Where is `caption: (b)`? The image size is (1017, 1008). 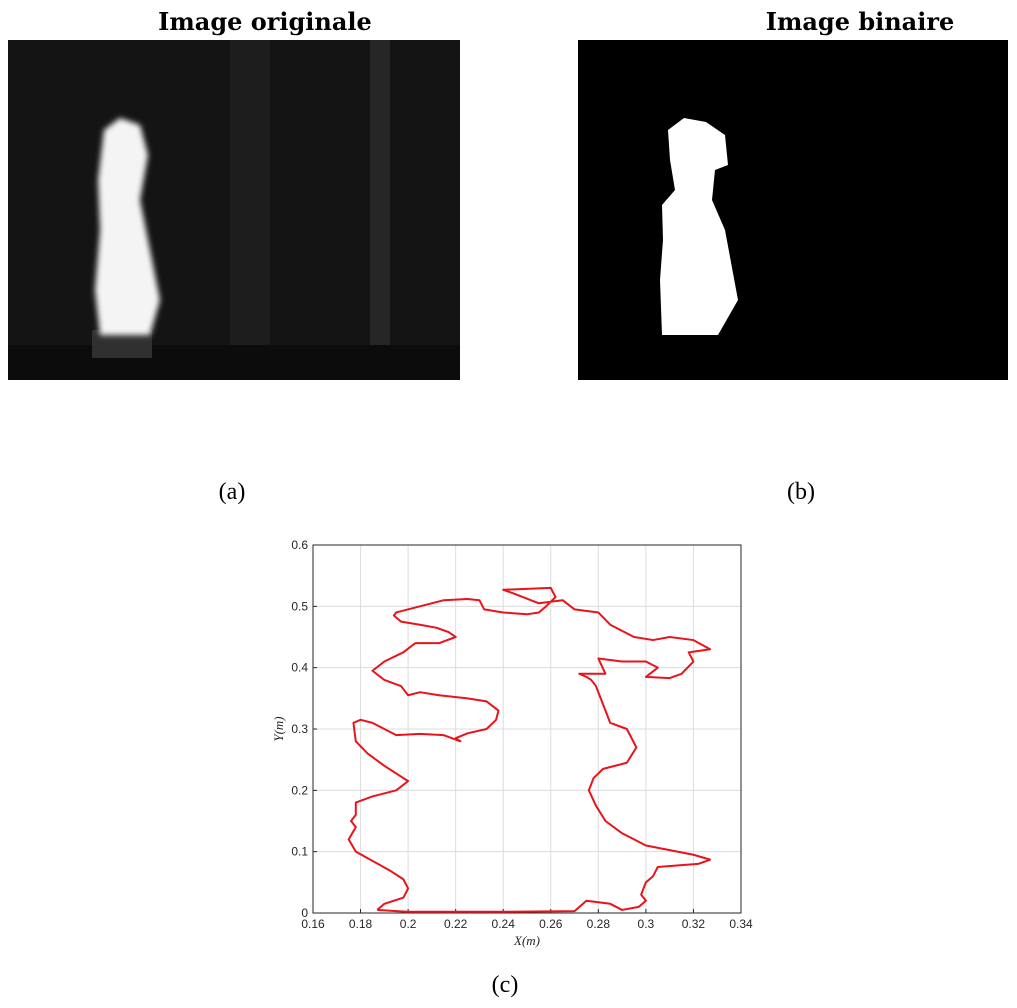 caption: (b) is located at coordinates (801, 492).